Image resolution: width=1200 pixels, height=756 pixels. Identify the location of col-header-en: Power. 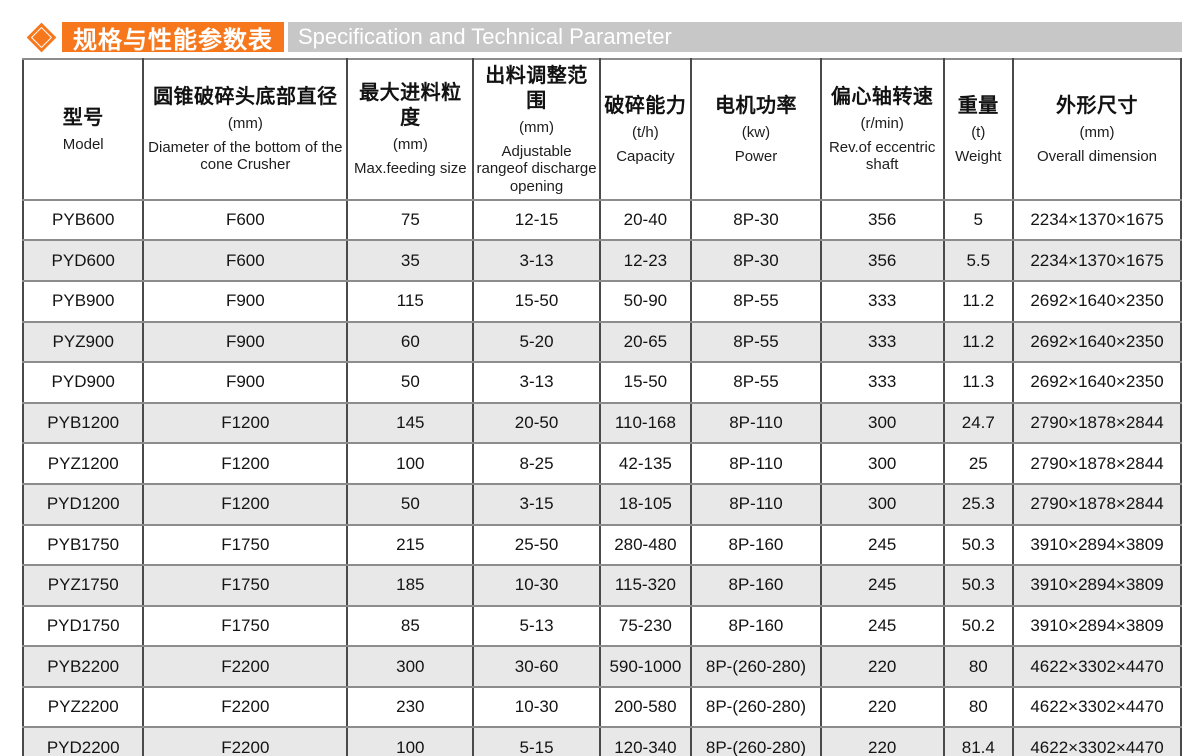
(756, 156).